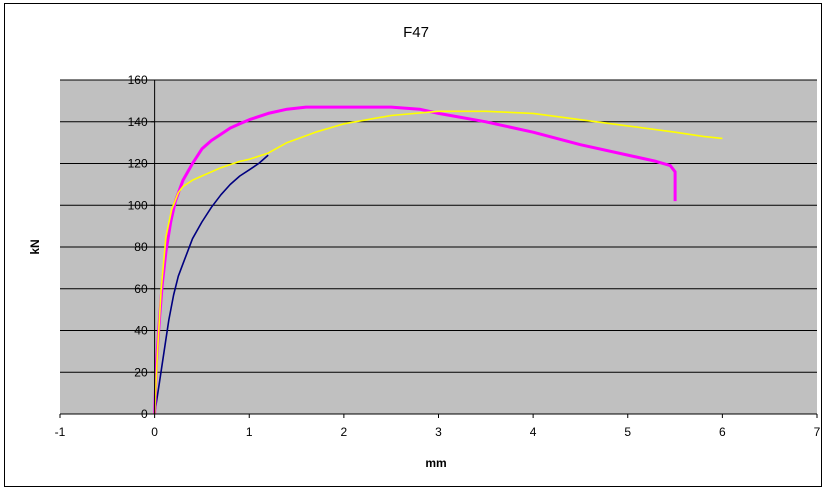  I want to click on x-tick-label-8: 7, so click(817, 432).